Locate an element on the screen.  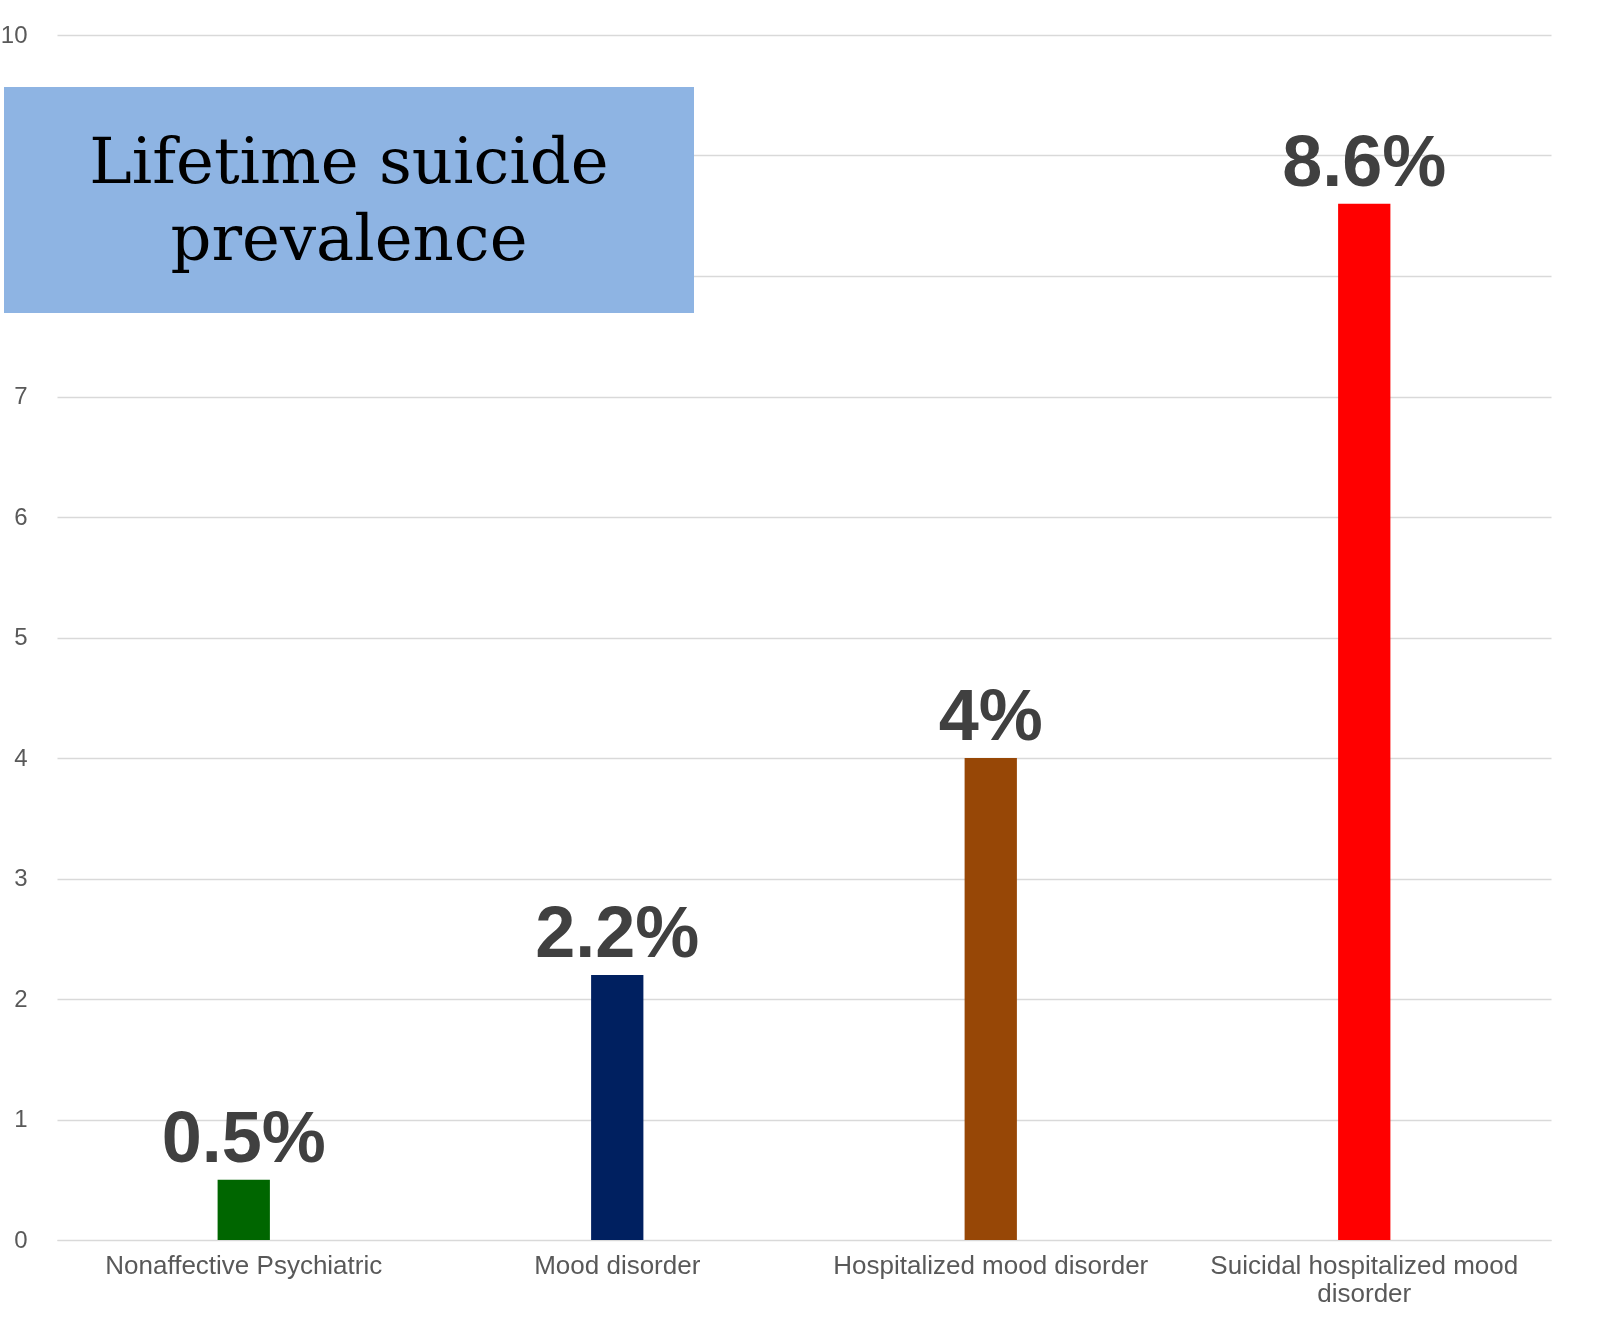
data-label: 2.2% is located at coordinates (617, 931).